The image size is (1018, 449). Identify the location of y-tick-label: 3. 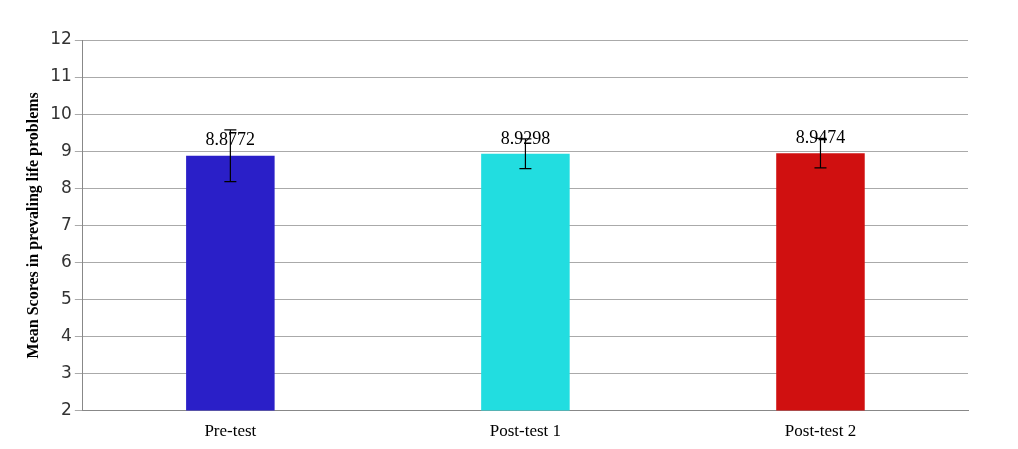
(66, 371).